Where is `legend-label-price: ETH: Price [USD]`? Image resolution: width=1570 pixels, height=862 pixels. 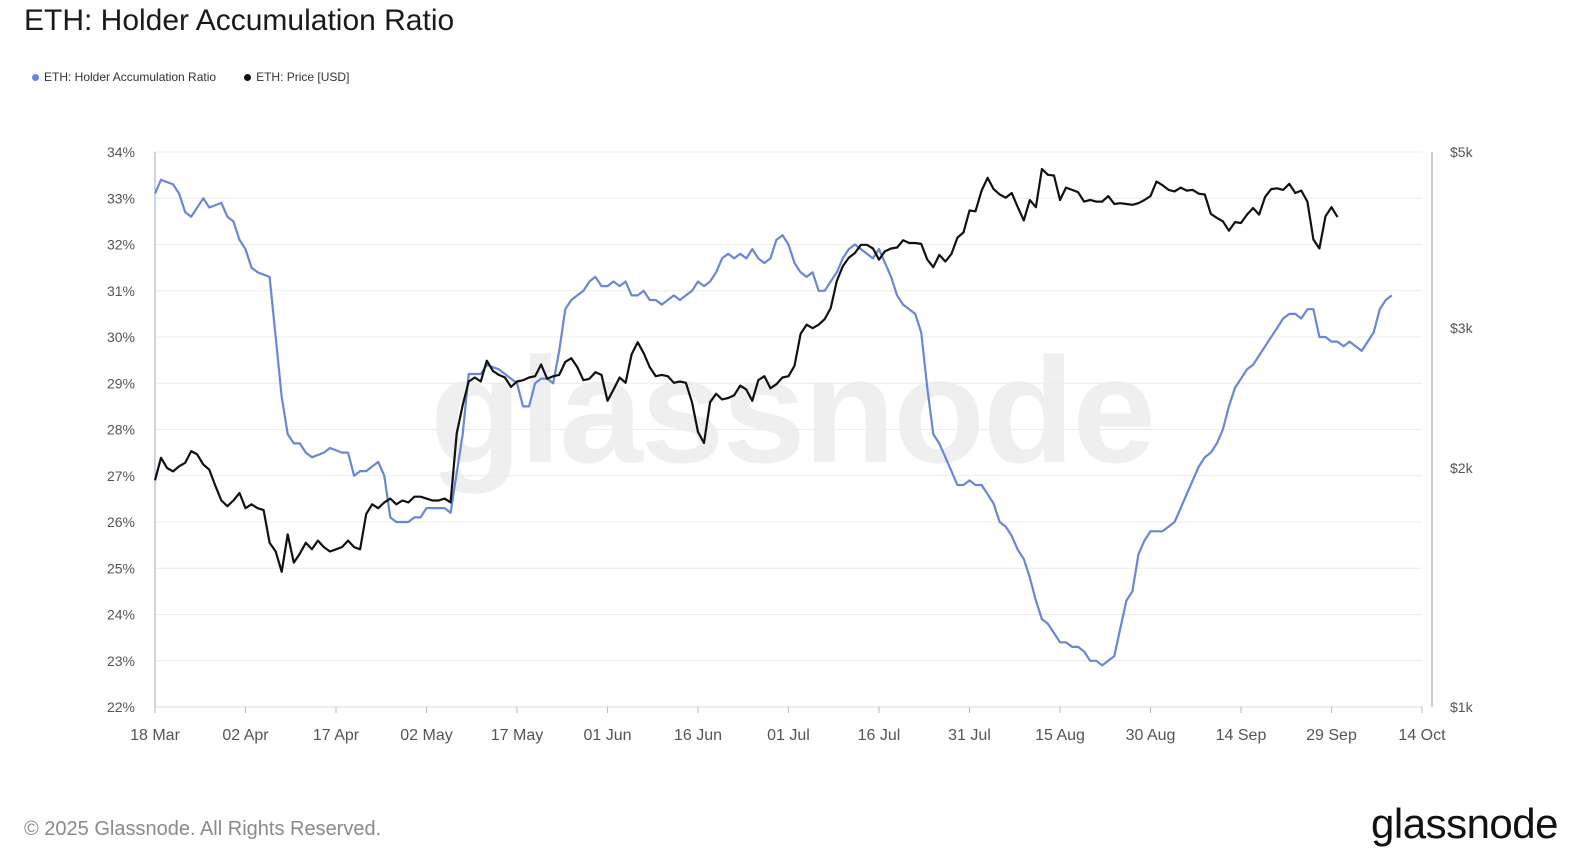
legend-label-price: ETH: Price [USD] is located at coordinates (303, 77).